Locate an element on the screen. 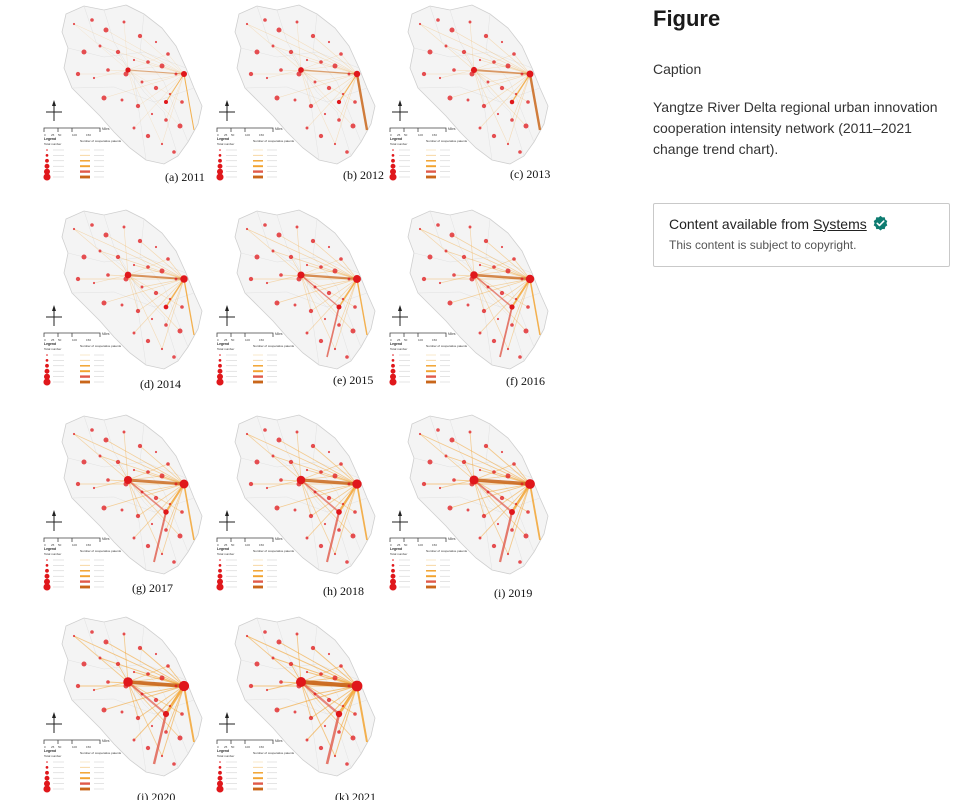 The width and height of the screenshot is (958, 800). panel-year-label: (d) 2014 is located at coordinates (160, 384).